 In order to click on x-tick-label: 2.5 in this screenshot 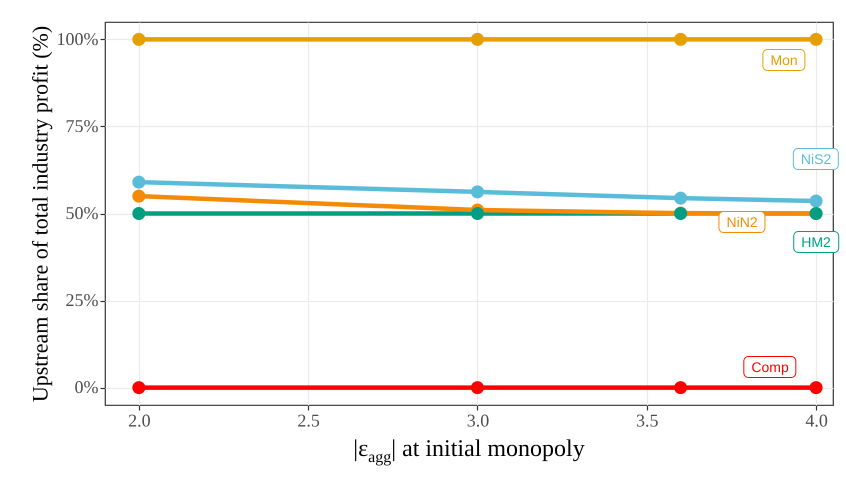, I will do `click(308, 420)`.